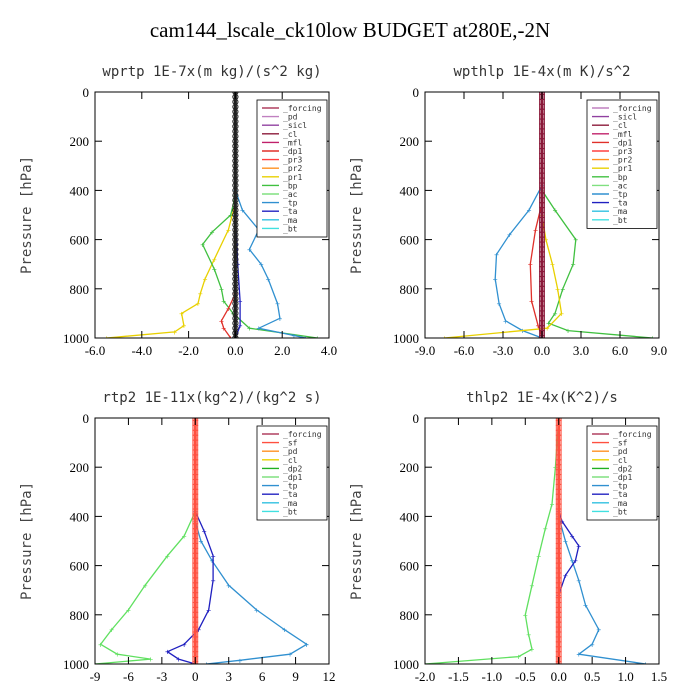 The image size is (700, 700). Describe the element at coordinates (290, 134) in the screenshot. I see `legend-label: _cl` at that location.